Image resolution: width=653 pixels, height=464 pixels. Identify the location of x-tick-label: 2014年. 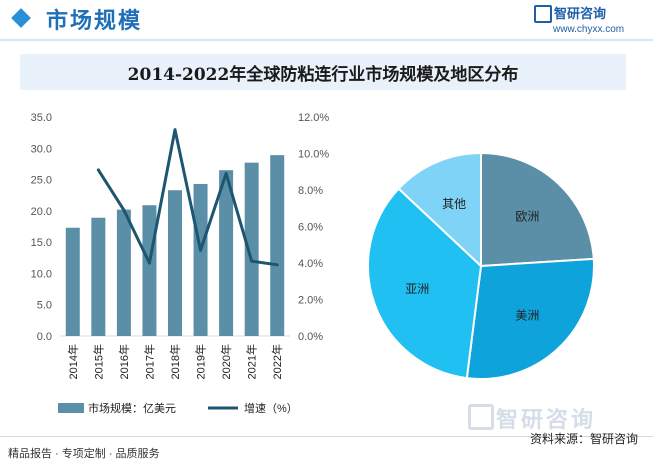
(73, 361).